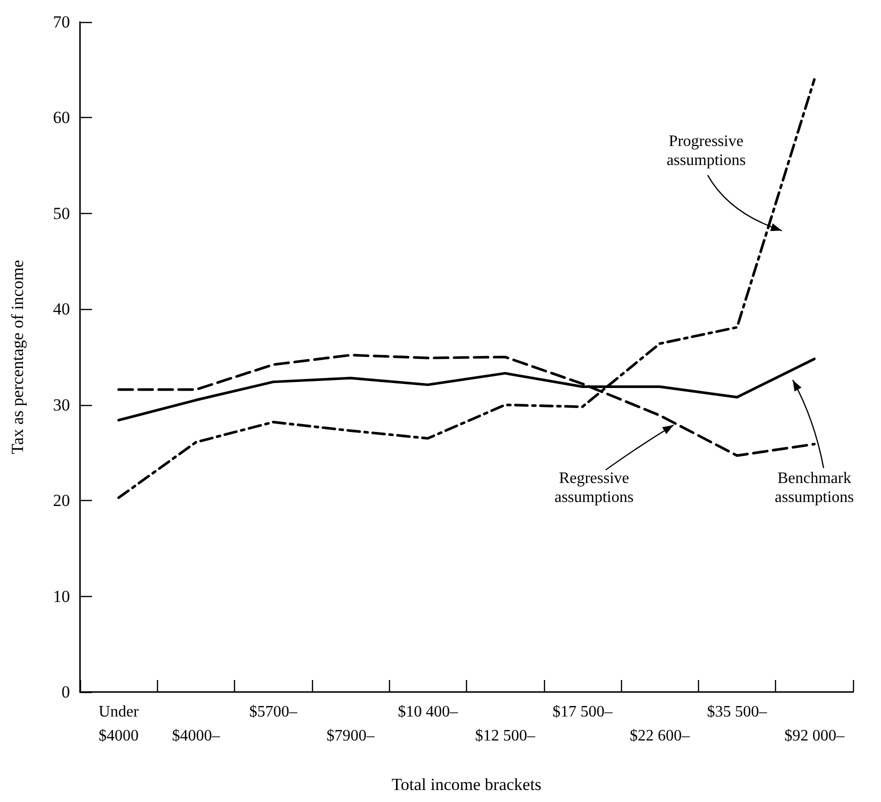 The image size is (881, 802). What do you see at coordinates (814, 488) in the screenshot?
I see `text: Benchmark assumptions` at bounding box center [814, 488].